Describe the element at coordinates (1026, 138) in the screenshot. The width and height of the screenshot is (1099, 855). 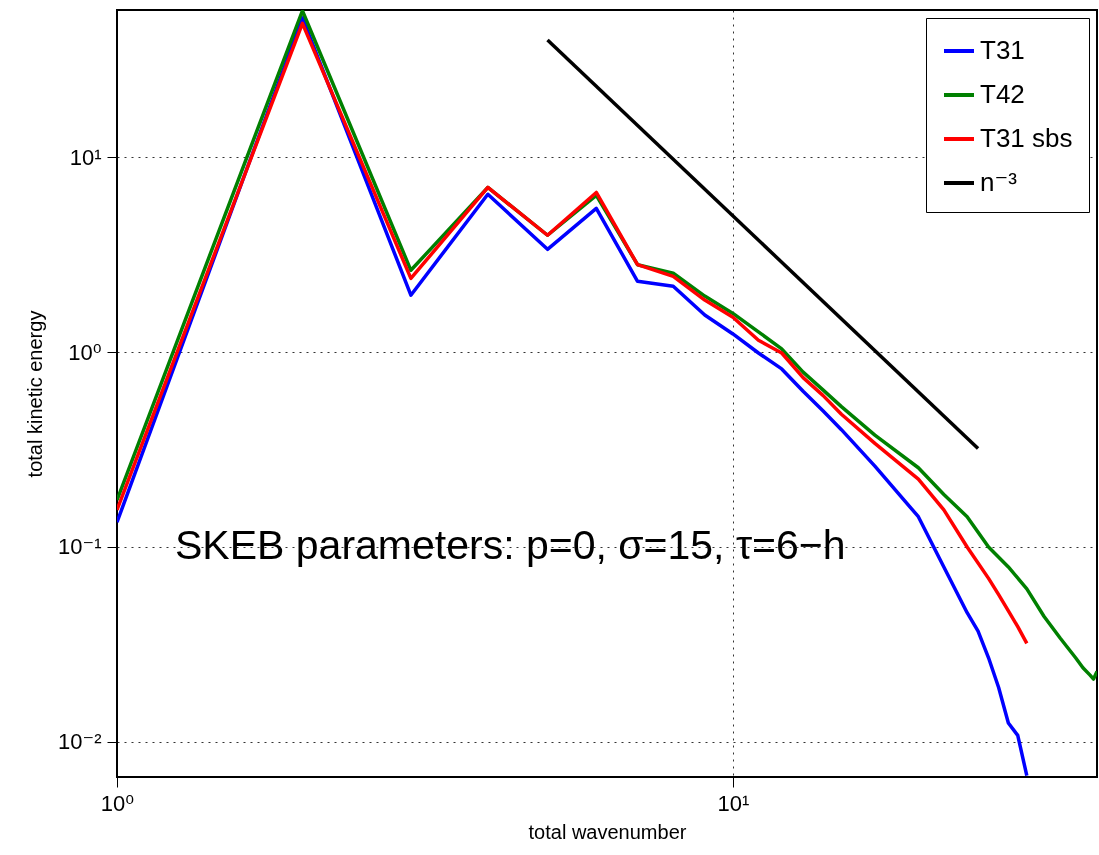
I see `legend-label: T31 sbs` at that location.